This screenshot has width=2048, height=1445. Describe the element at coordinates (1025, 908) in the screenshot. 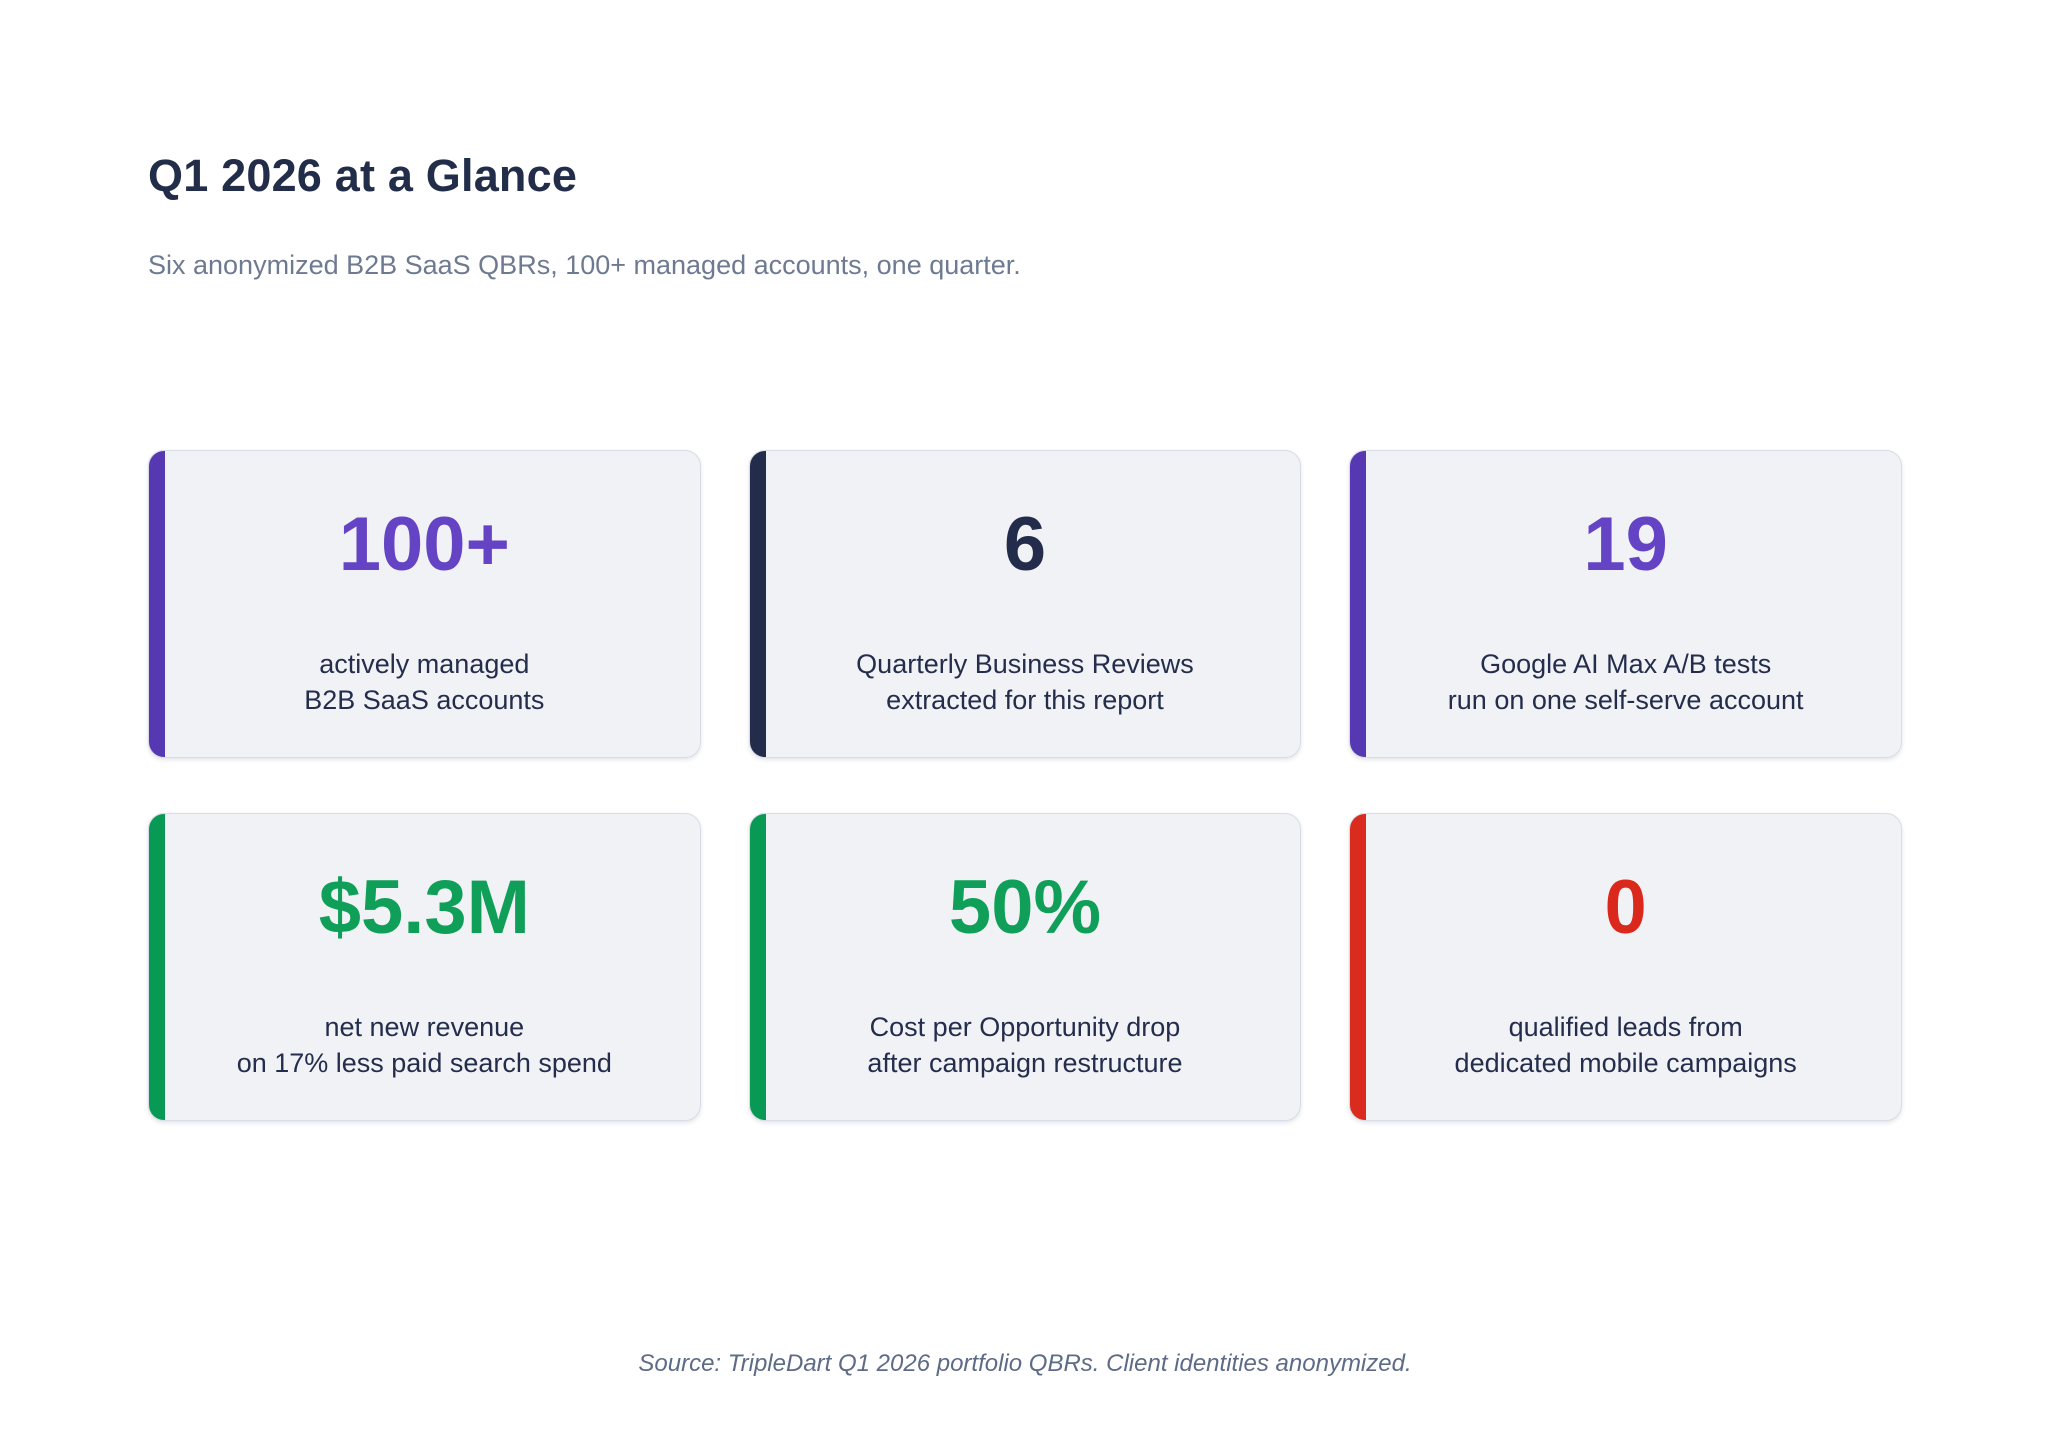

I see `stat-value: 50%` at that location.